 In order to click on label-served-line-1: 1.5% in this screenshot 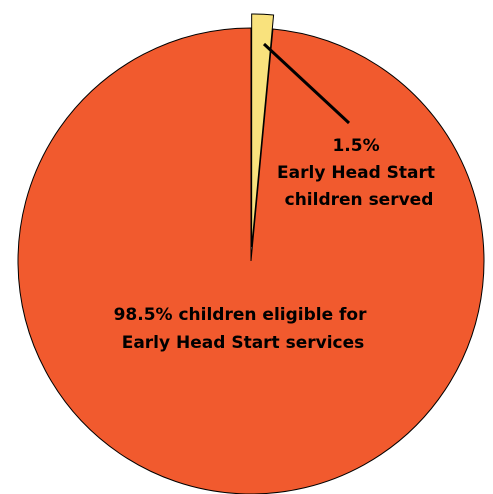, I will do `click(355, 146)`.